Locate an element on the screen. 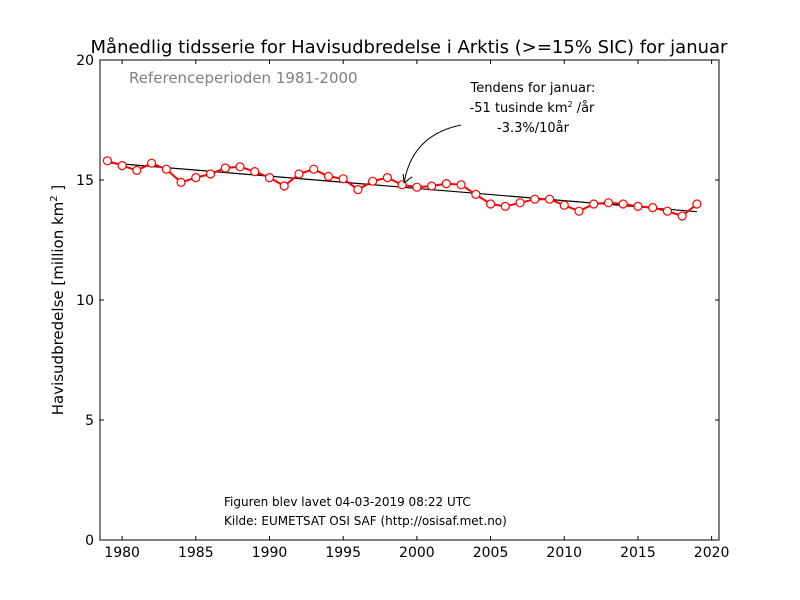 This screenshot has width=800, height=600. y-axis-label: Havisudbredelse [million km2 ] is located at coordinates (58, 300).